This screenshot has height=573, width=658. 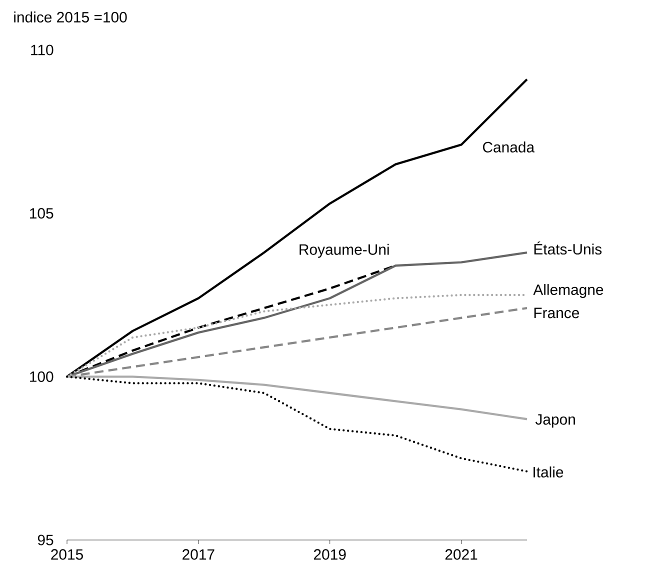 I want to click on x-tick-label: 2015, so click(x=67, y=554).